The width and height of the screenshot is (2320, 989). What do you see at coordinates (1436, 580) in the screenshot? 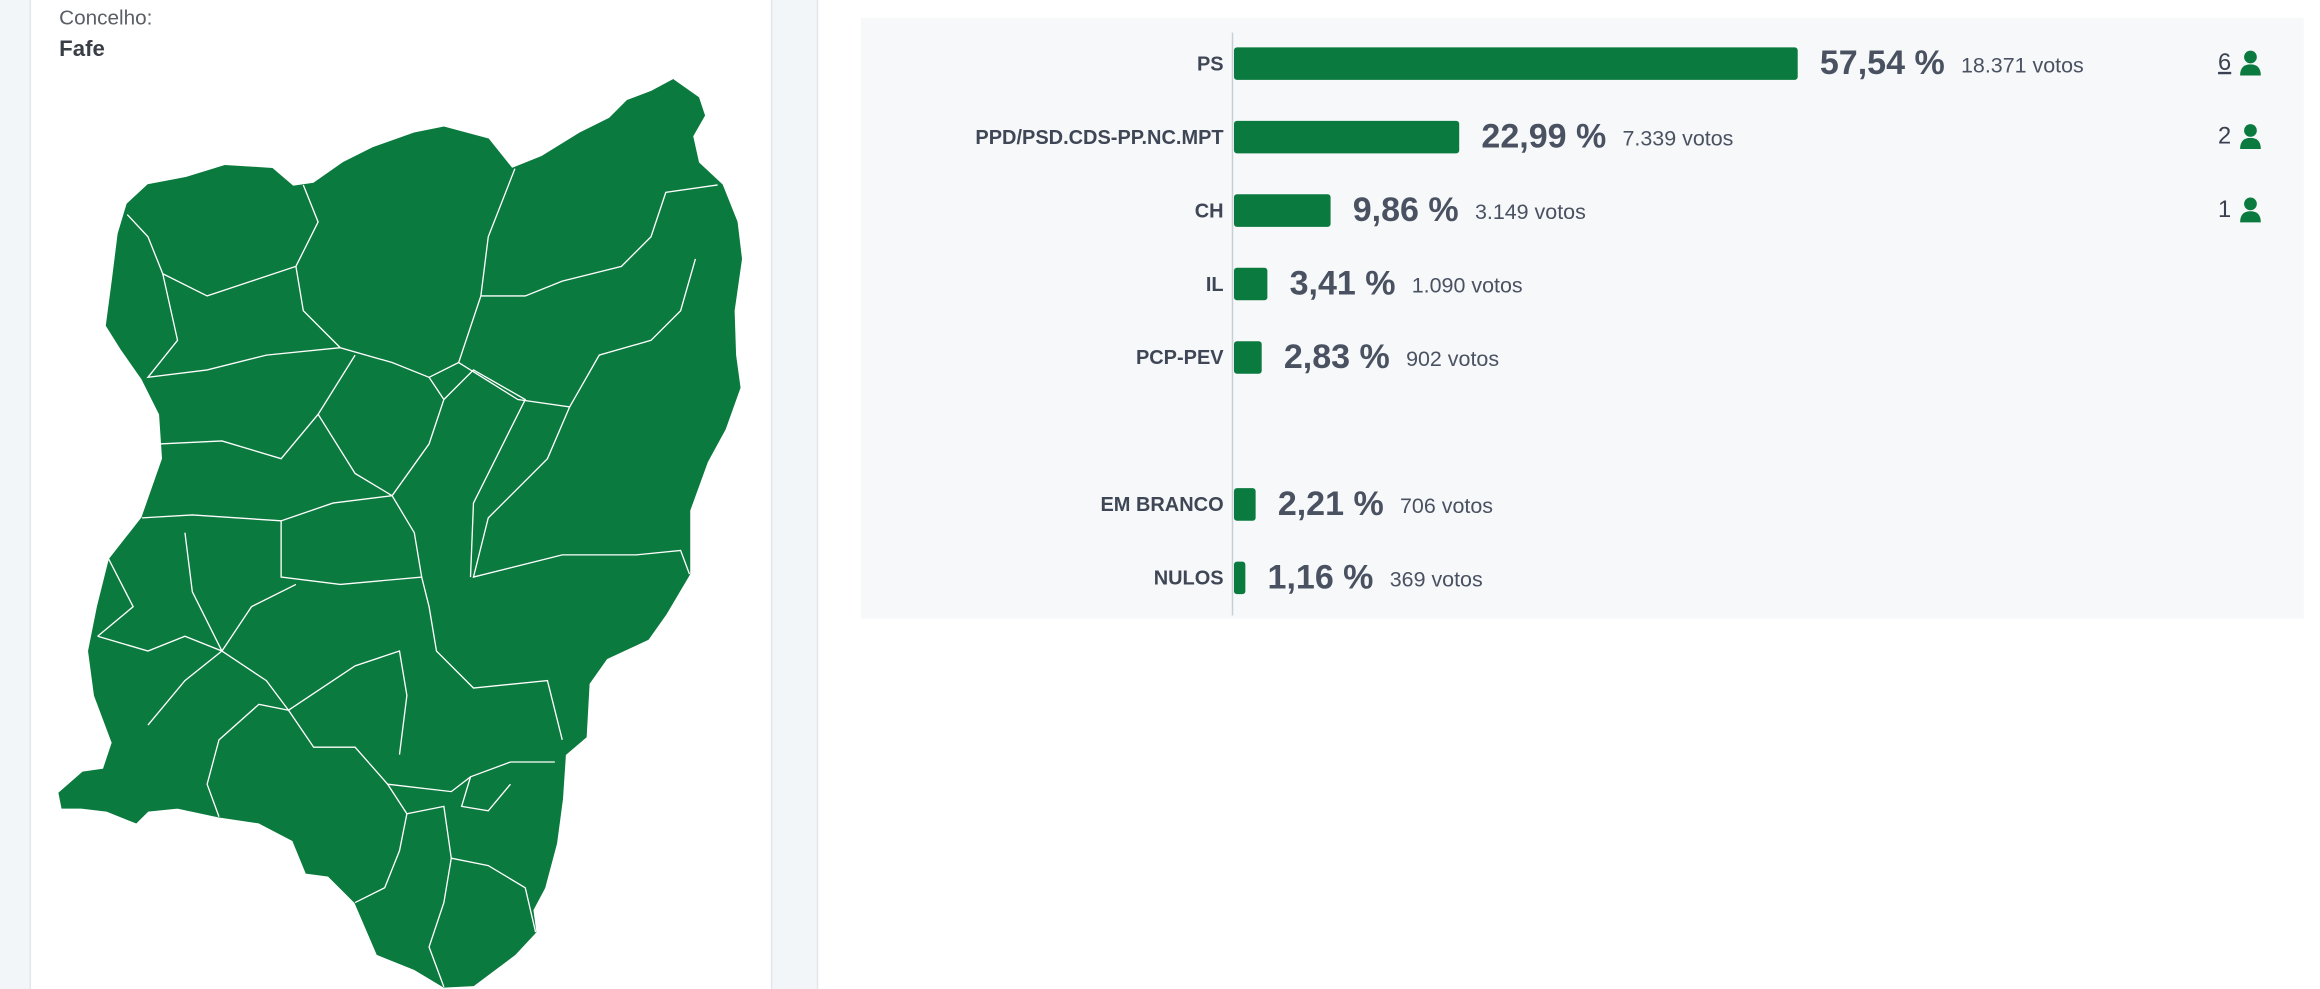
I see `votes-label: 369 votos` at bounding box center [1436, 580].